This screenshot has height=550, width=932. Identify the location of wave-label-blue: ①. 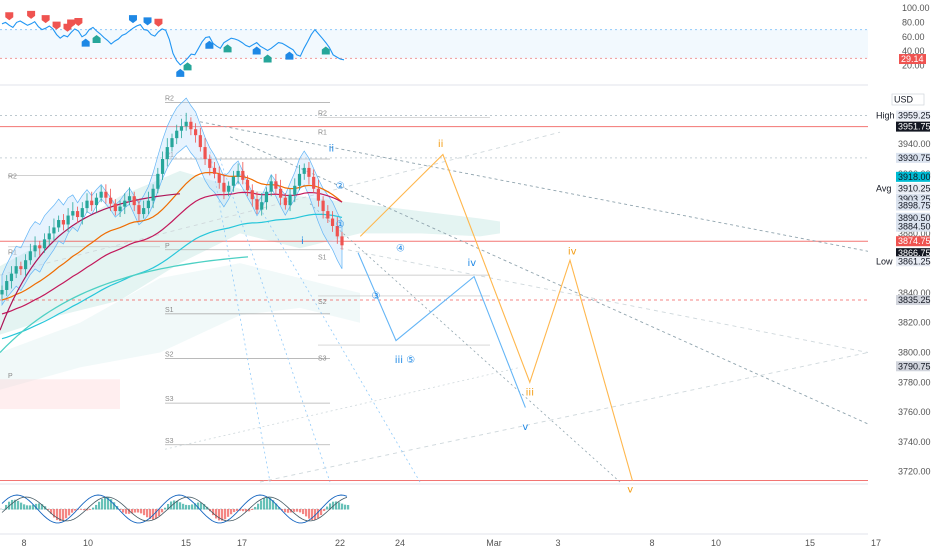
(340, 224).